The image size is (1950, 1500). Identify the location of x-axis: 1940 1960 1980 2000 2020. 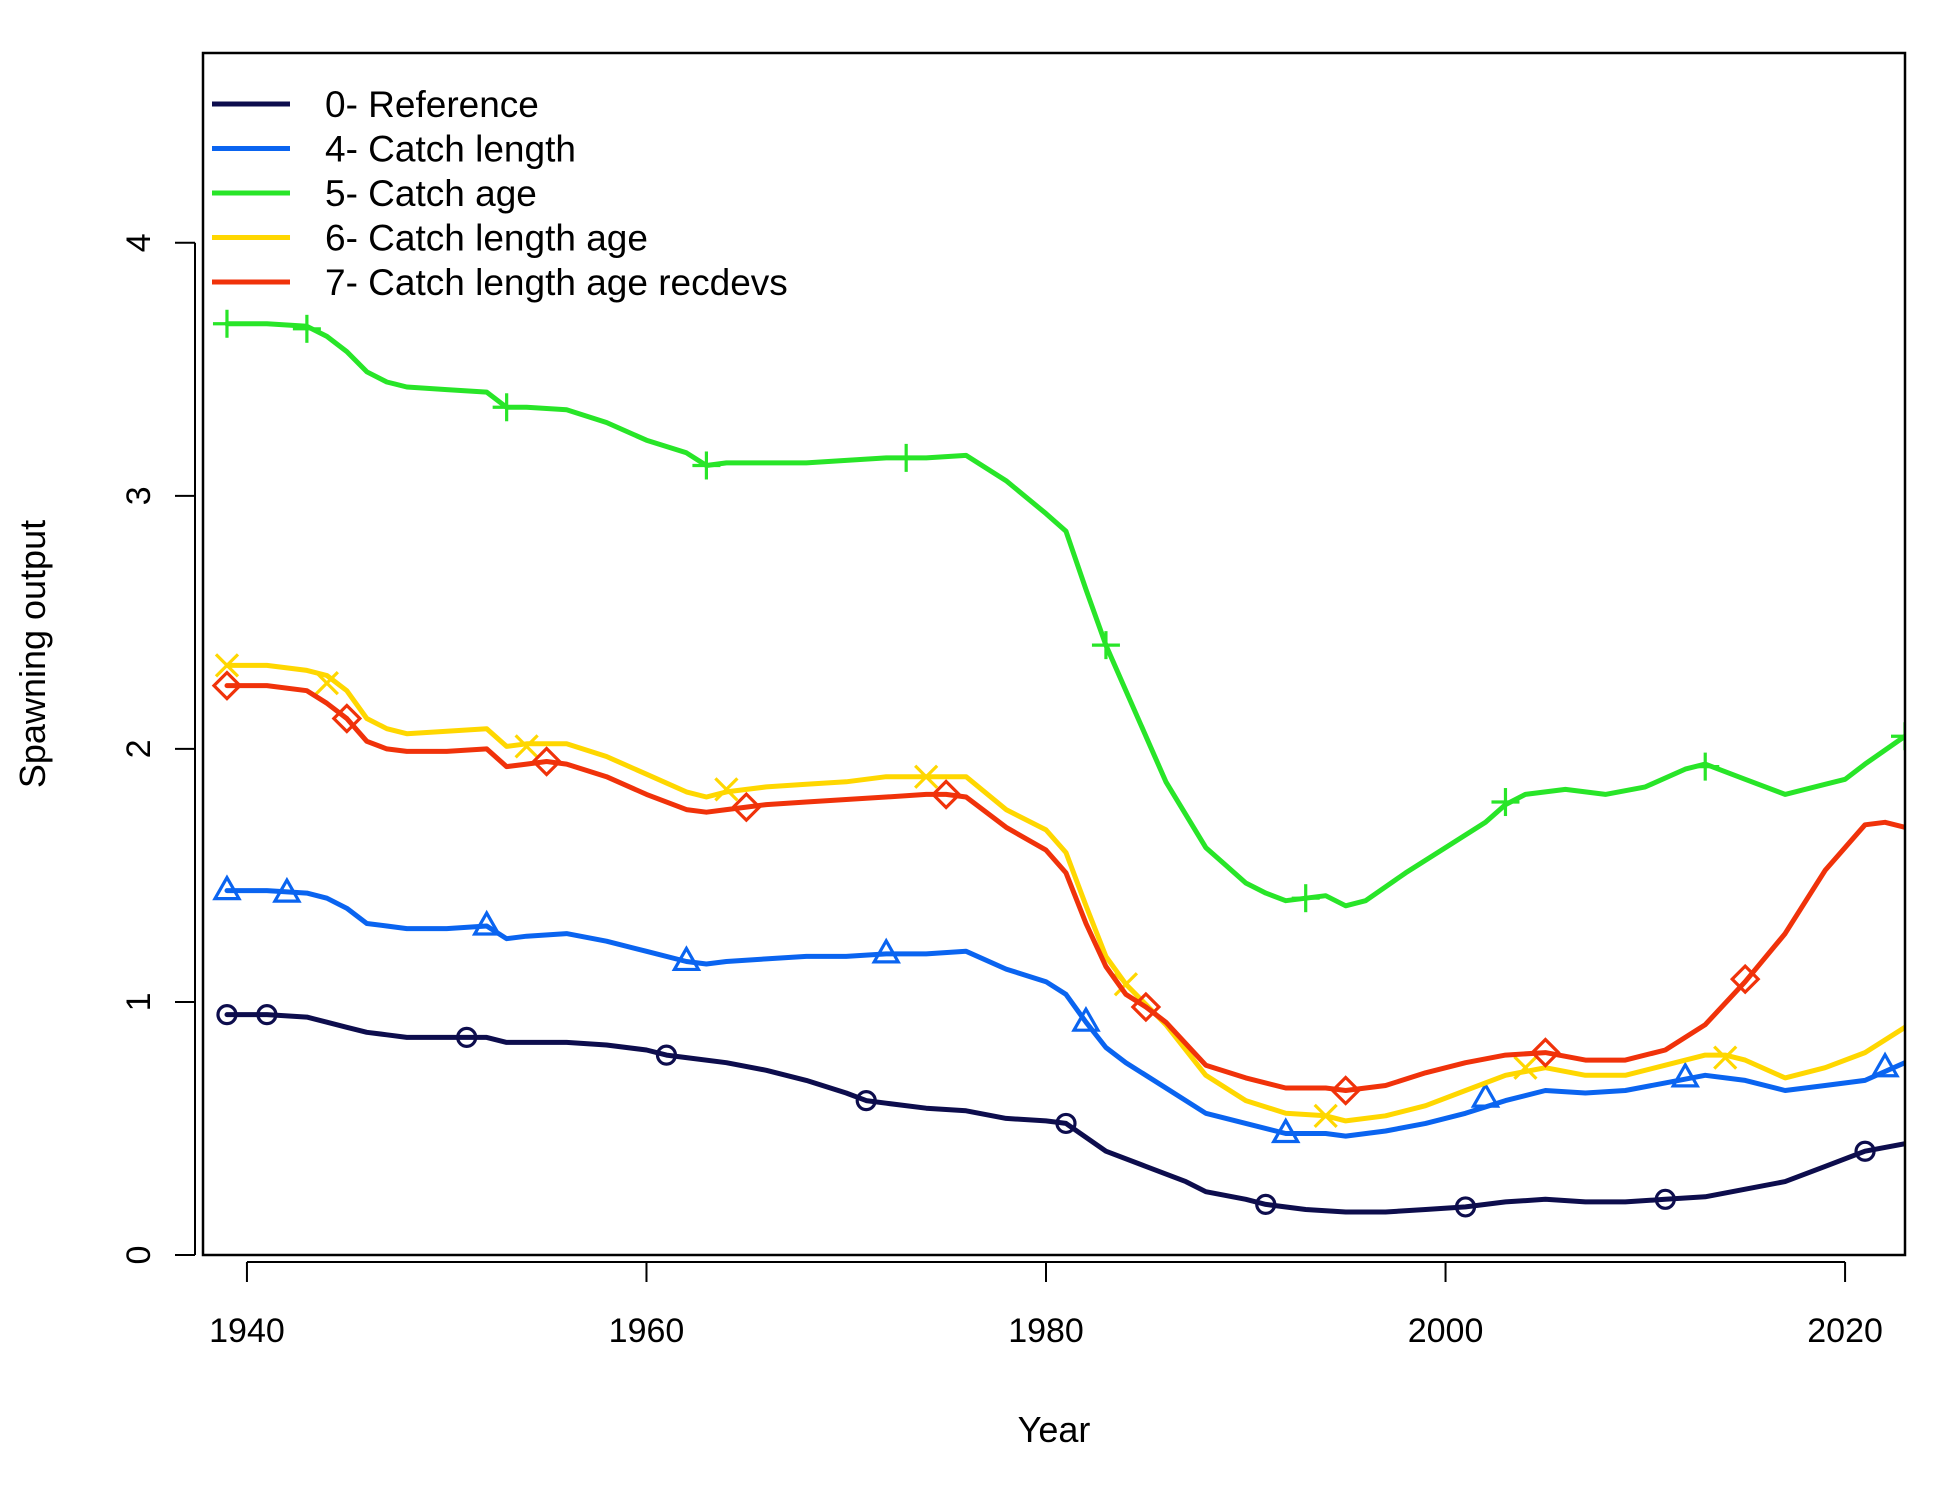
(1046, 1305).